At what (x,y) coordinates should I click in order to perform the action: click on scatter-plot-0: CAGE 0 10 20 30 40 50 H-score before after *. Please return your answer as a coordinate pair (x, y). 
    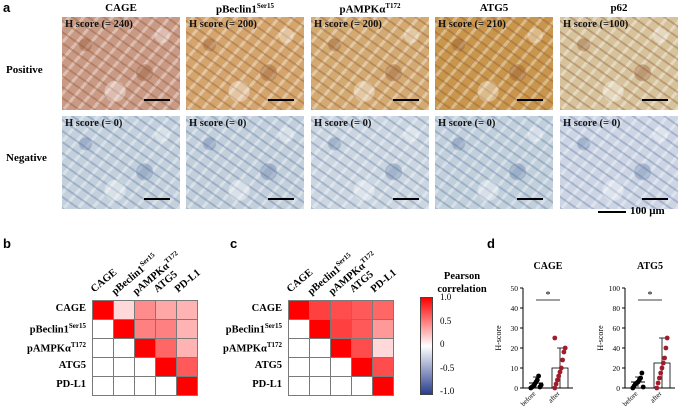
    Looking at the image, I should click on (533, 334).